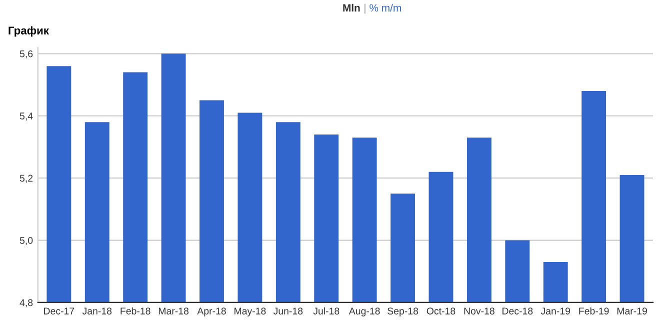  I want to click on x-tick-label: Feb-19, so click(594, 310).